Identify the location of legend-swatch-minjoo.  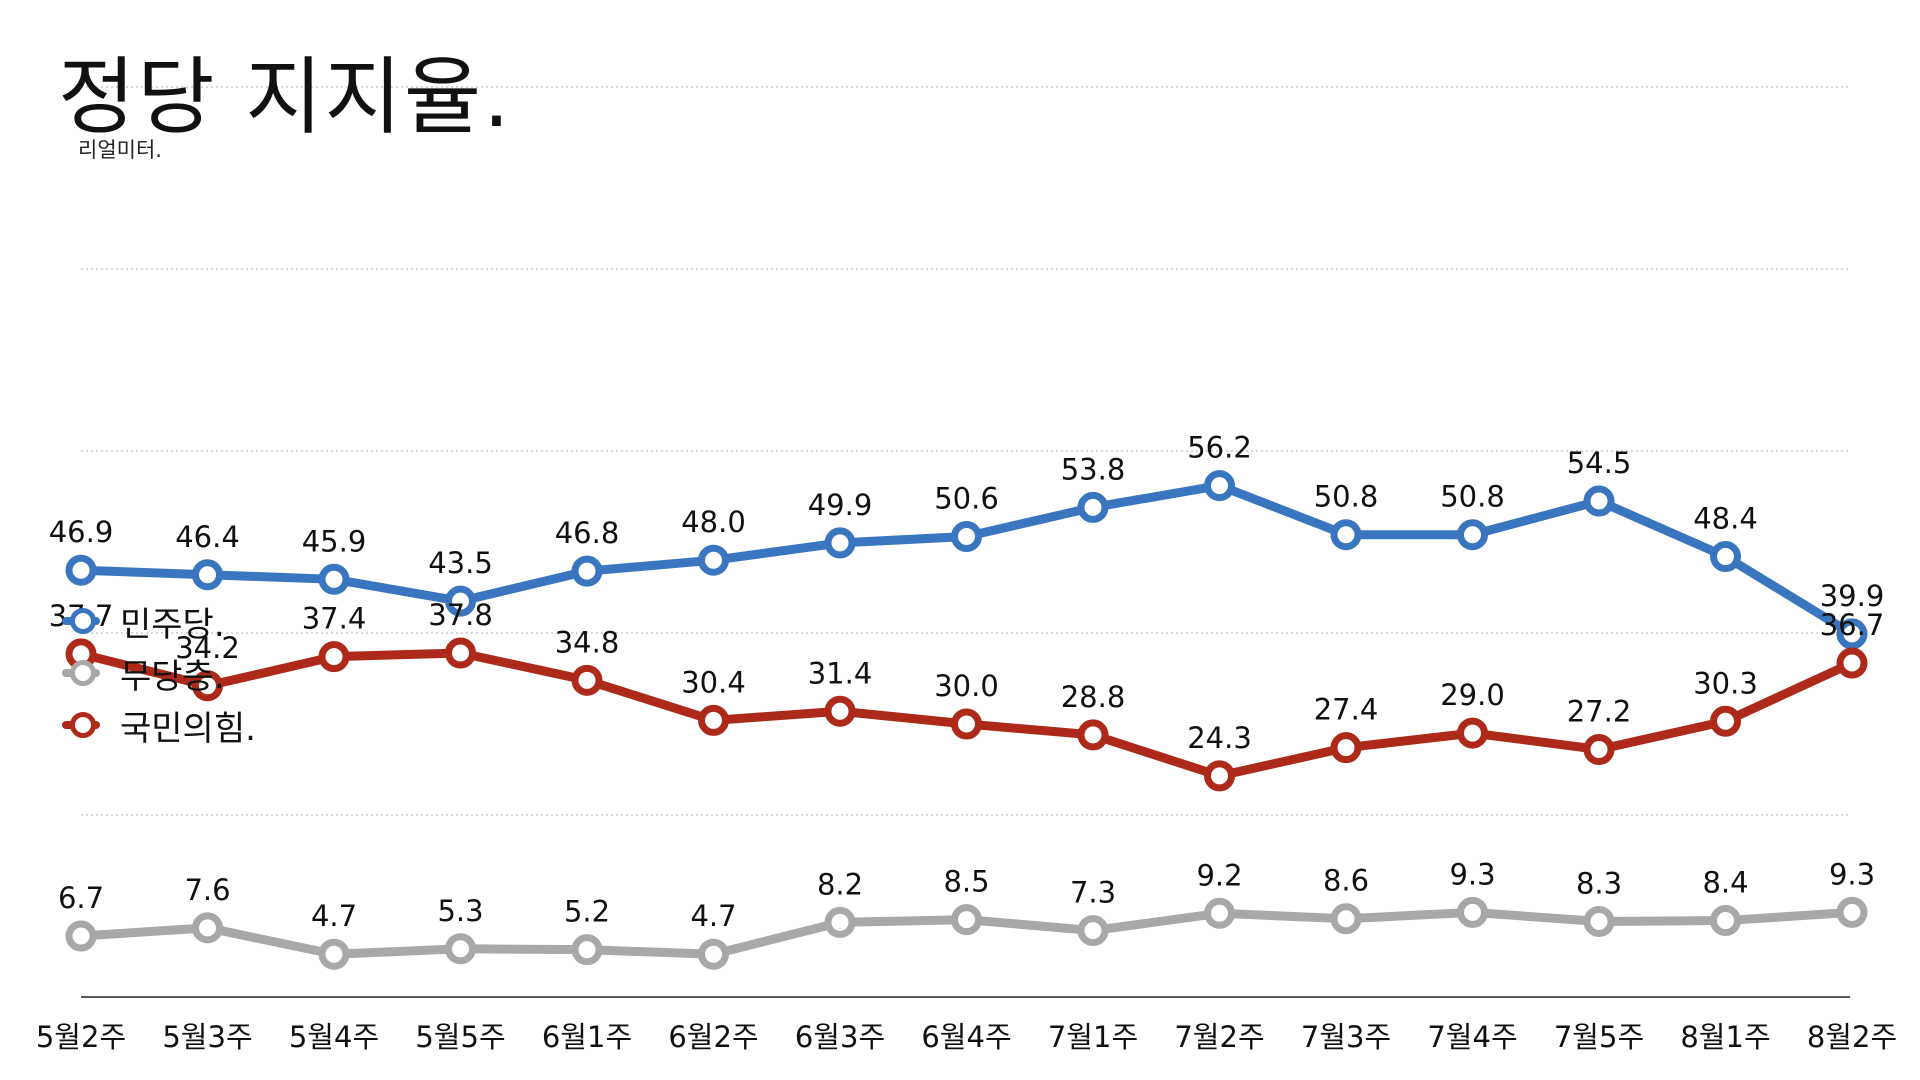
(81, 621).